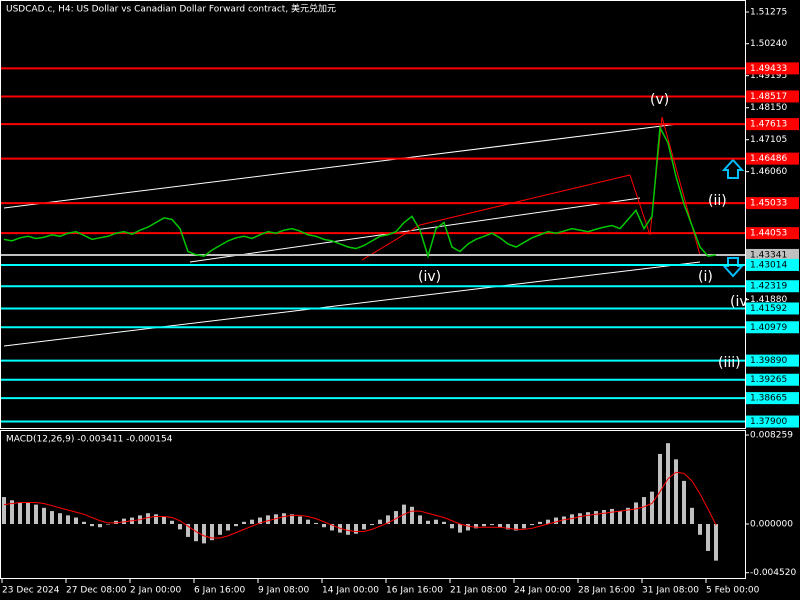 This screenshot has height=600, width=800. I want to click on level-label: 1.39265, so click(768, 380).